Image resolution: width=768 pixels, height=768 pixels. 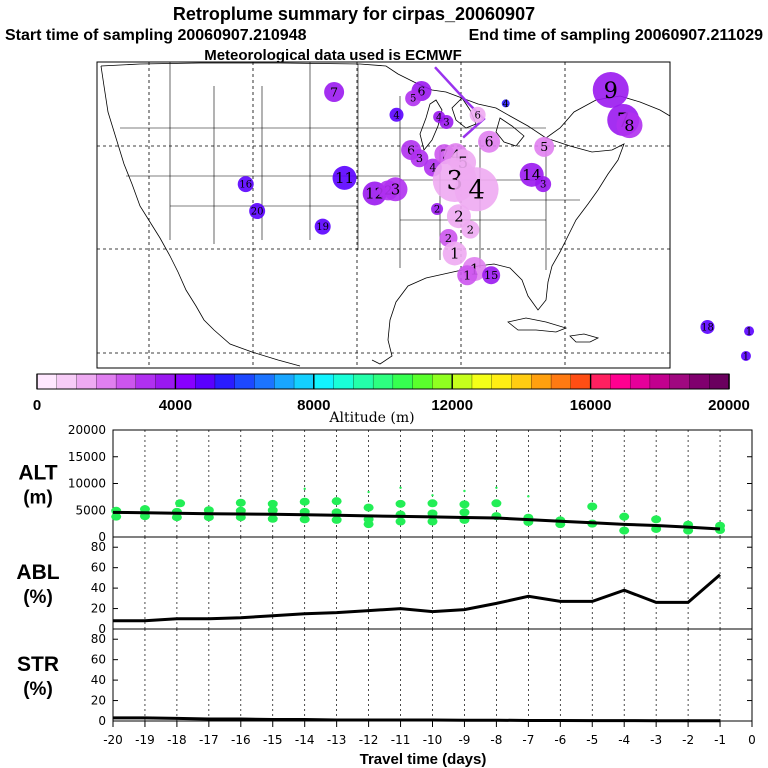 I want to click on panel-abl: 0 20 40 60 80 ABL (%), so click(x=384, y=586).